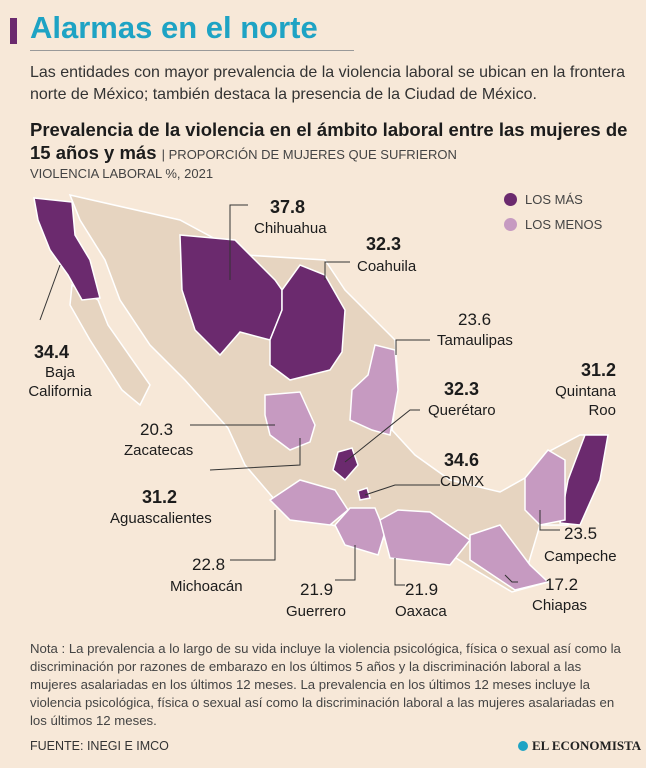 The image size is (646, 768). Describe the element at coordinates (421, 611) in the screenshot. I see `label-oaxaca: Oaxaca` at that location.